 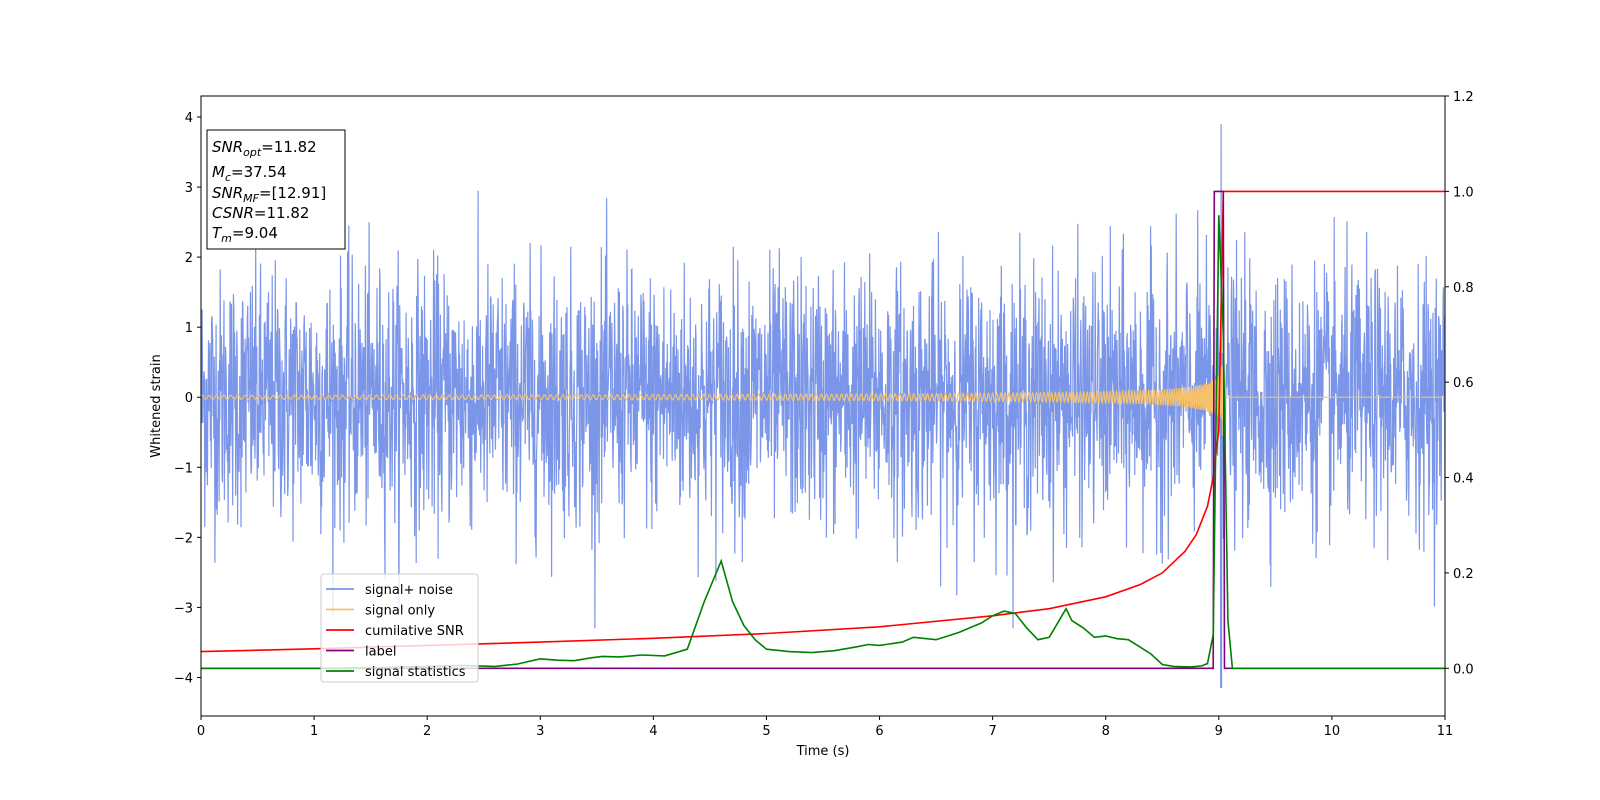 I want to click on y-tick-label: −3, so click(x=183, y=608).